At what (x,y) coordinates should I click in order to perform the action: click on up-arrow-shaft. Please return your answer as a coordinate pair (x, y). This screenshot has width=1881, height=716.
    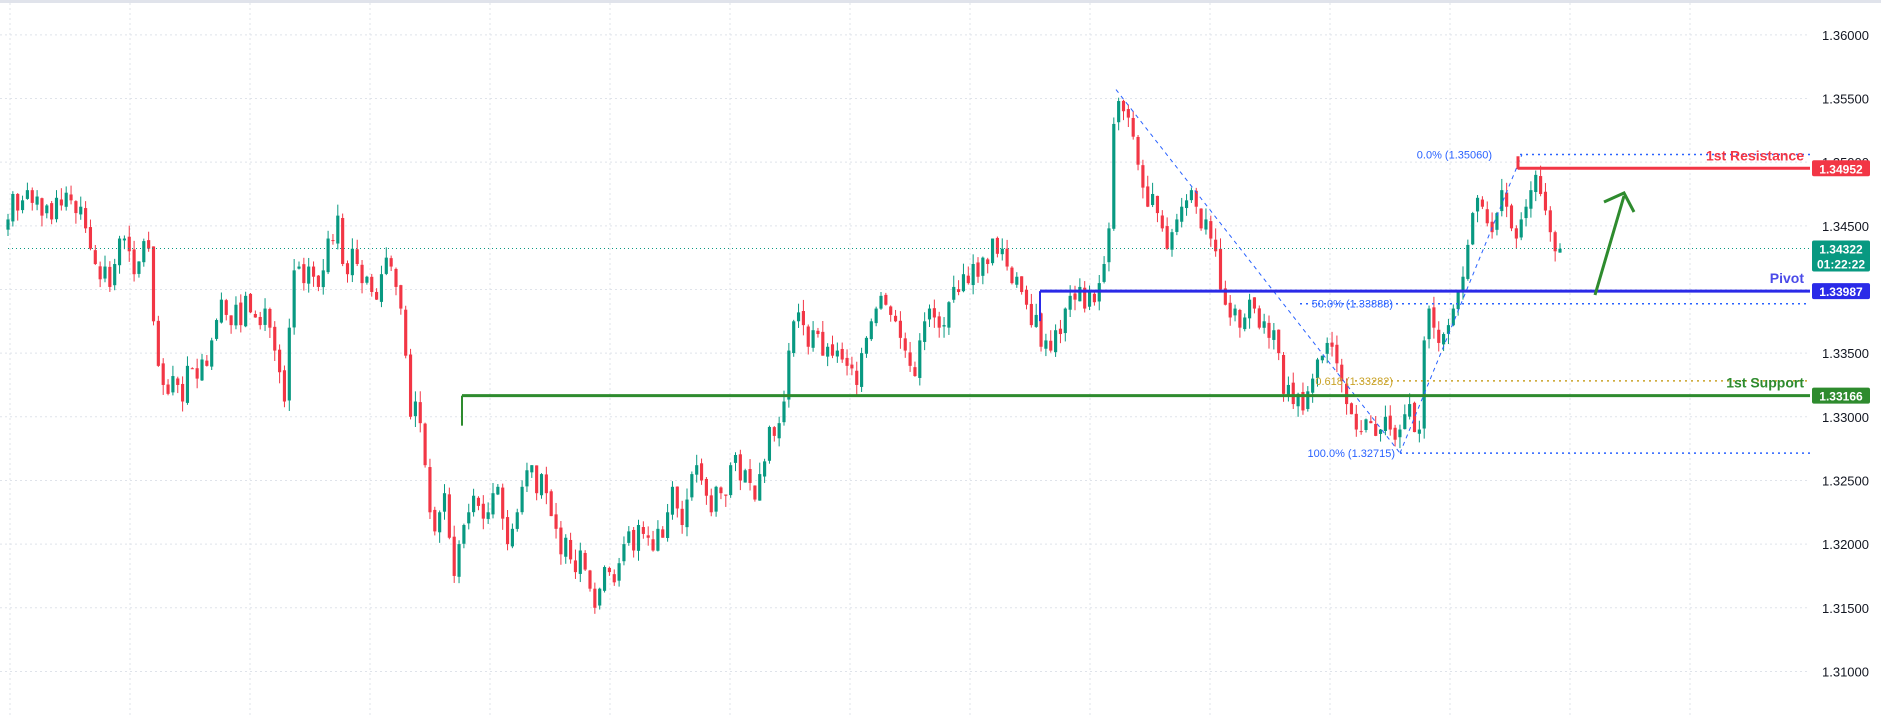
    Looking at the image, I should click on (1609, 245).